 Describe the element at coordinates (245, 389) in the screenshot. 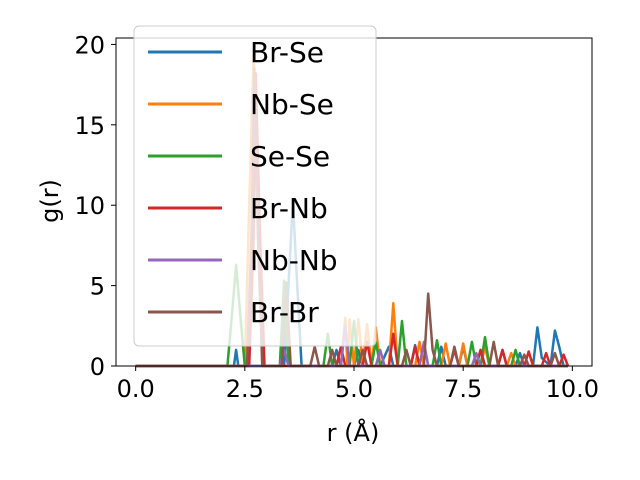

I see `x-tick-label: 2.5` at that location.